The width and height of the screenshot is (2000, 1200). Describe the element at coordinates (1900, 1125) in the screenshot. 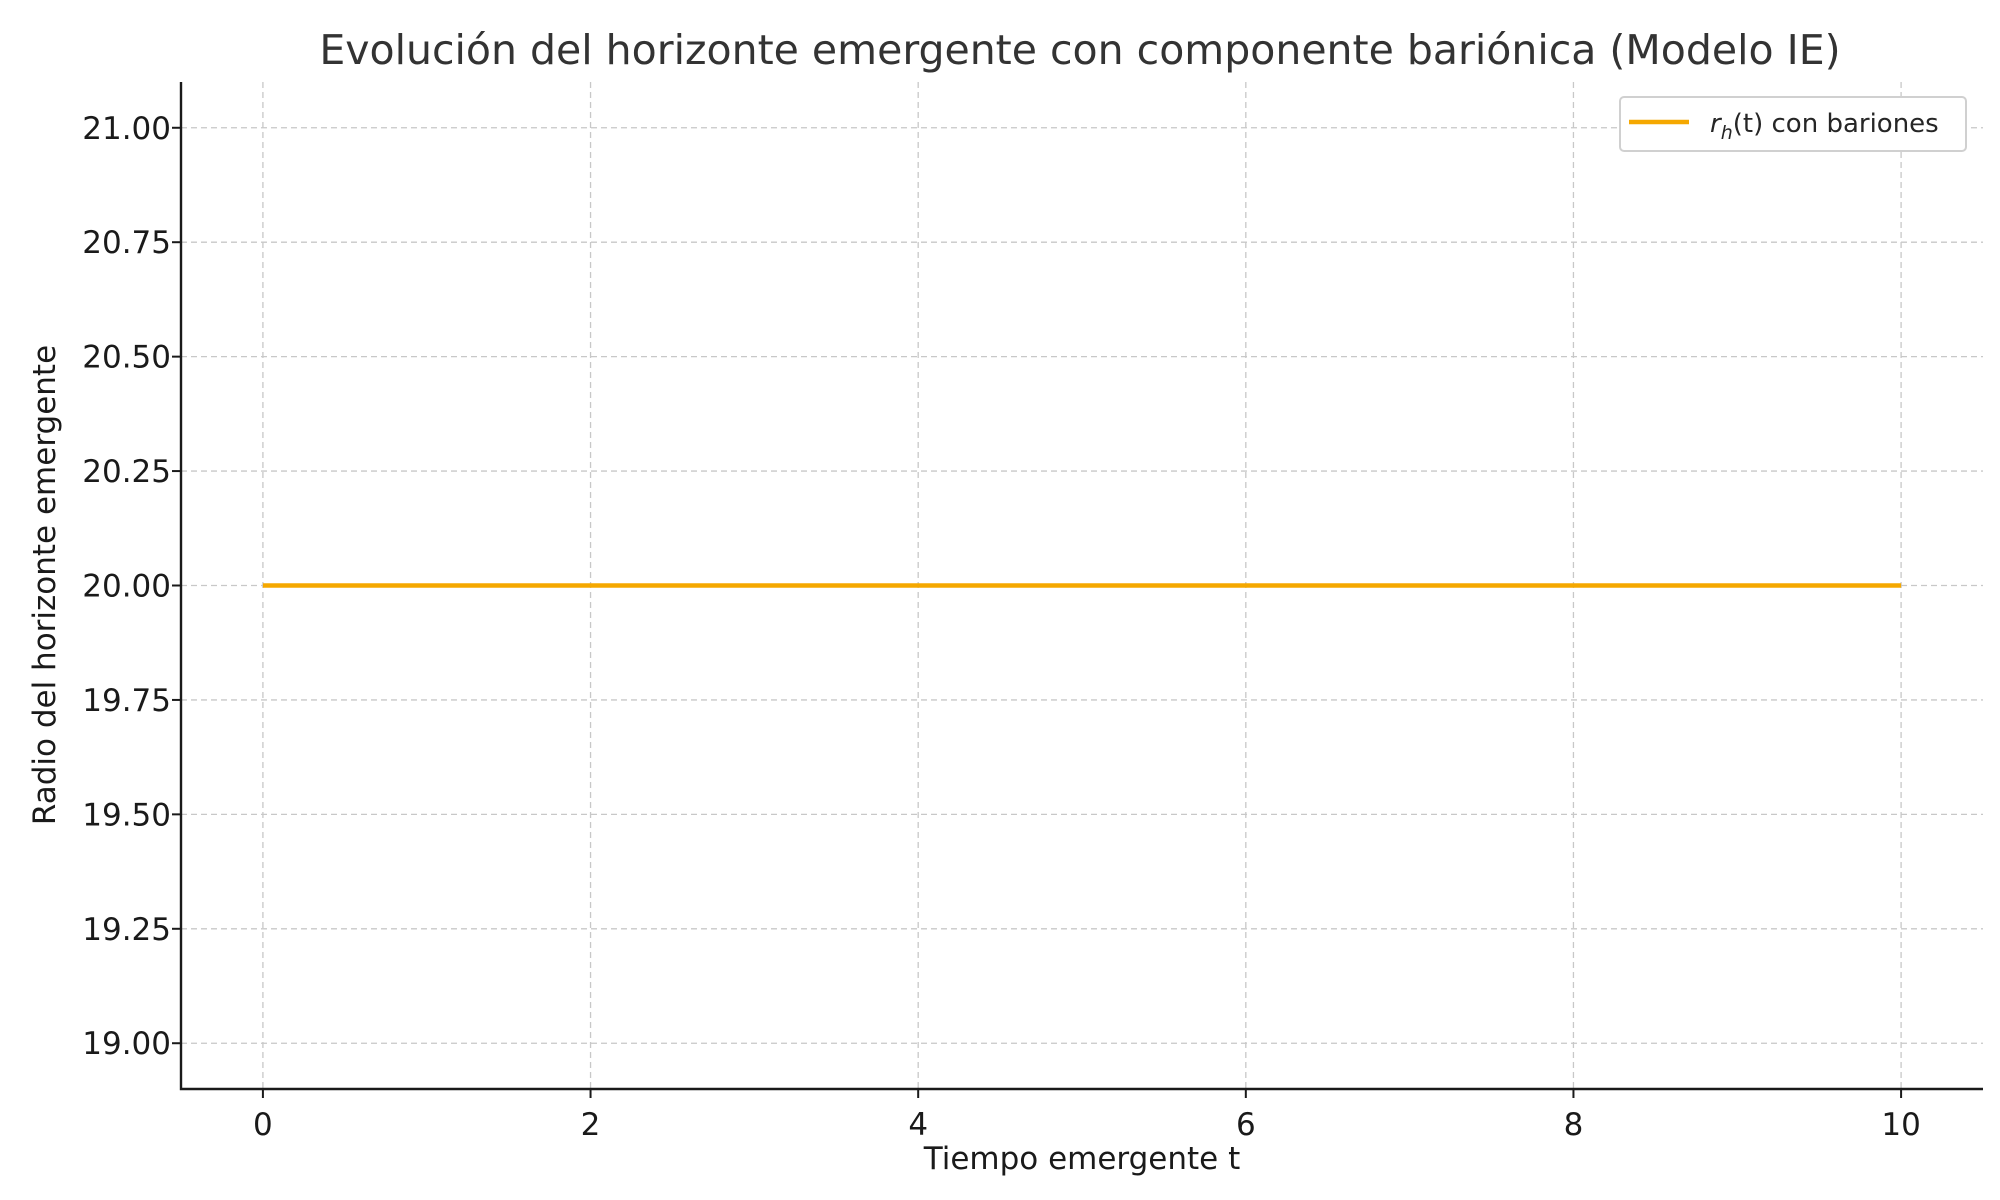

I see `x-tick-label: 10` at that location.